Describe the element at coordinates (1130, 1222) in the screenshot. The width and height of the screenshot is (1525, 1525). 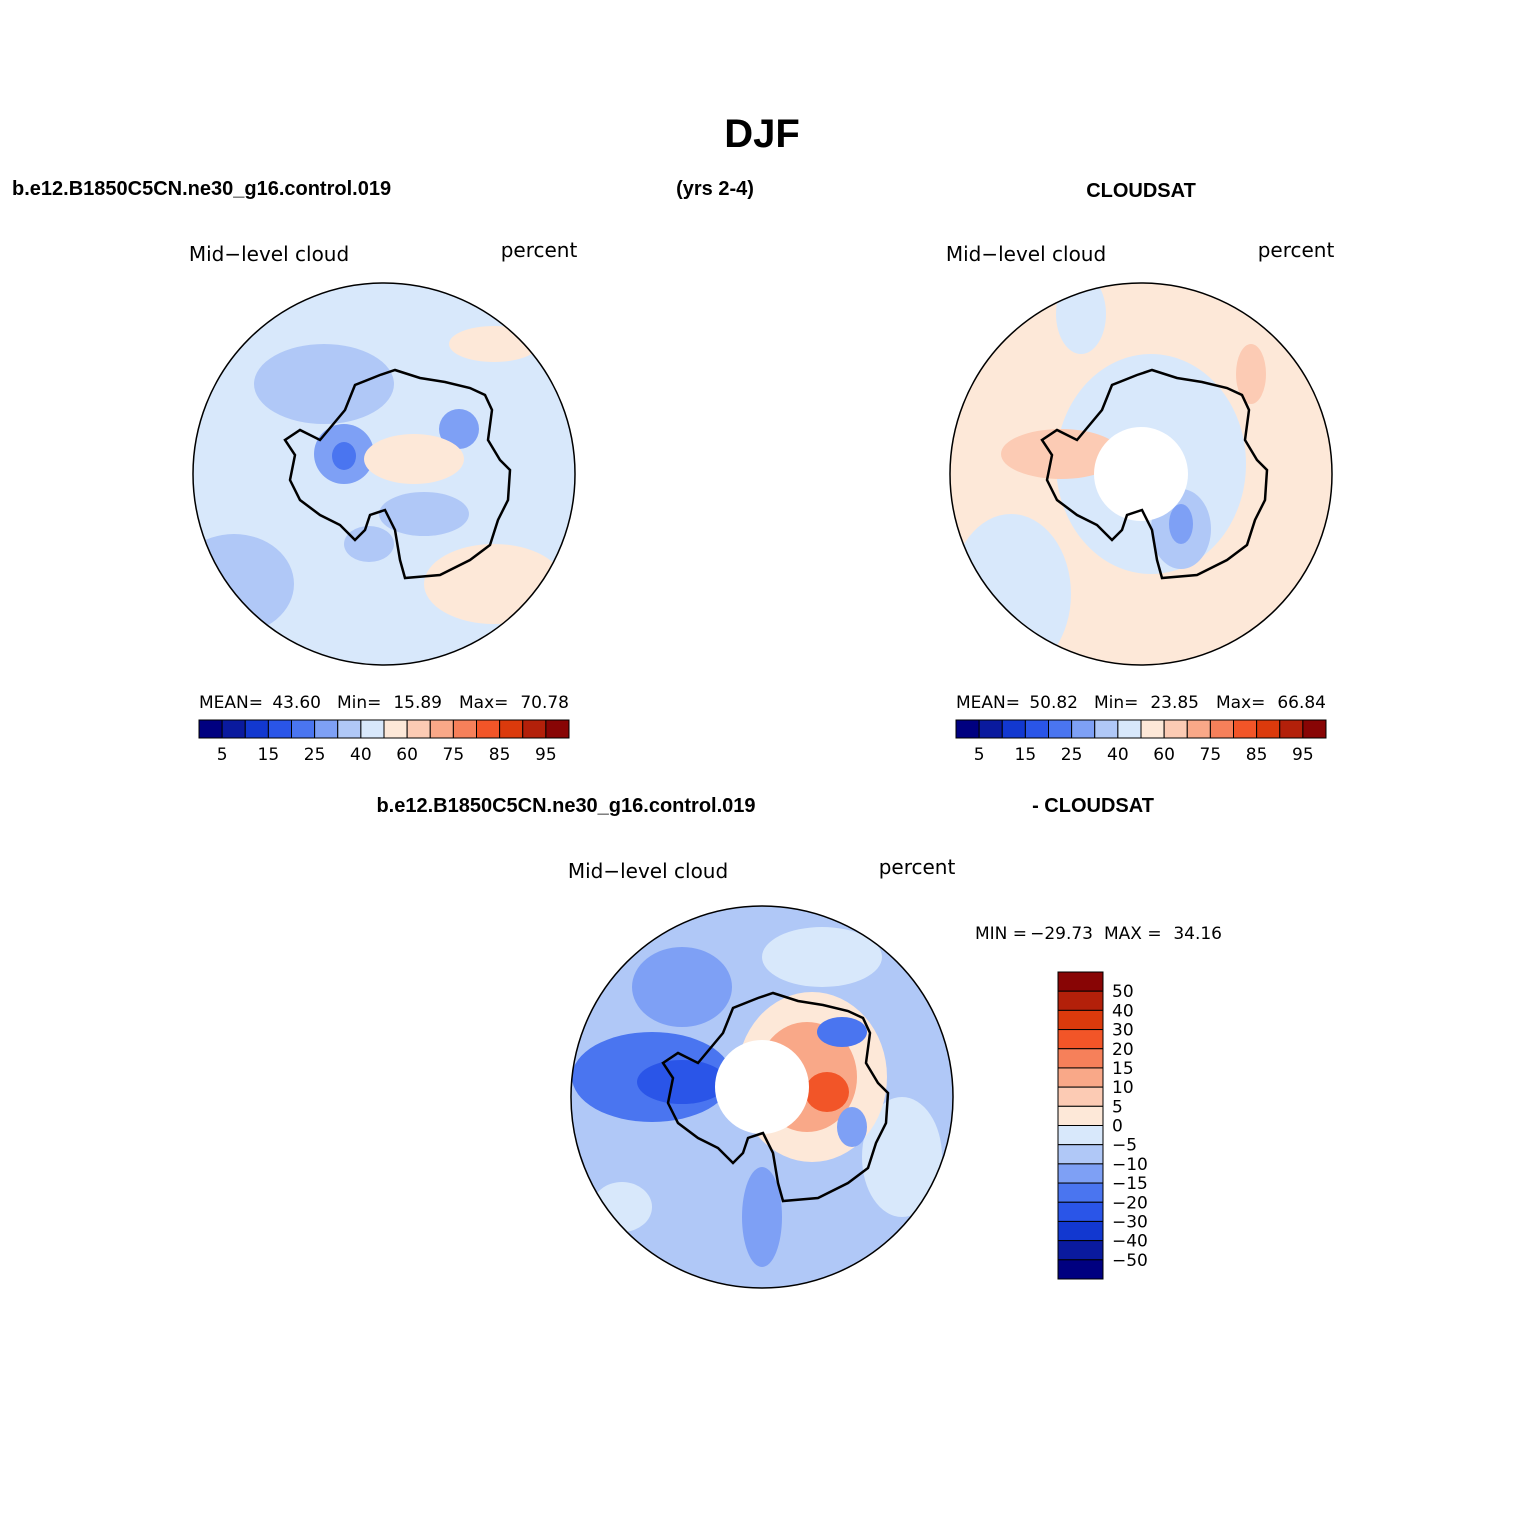
I see `colorbar-label: −30` at that location.